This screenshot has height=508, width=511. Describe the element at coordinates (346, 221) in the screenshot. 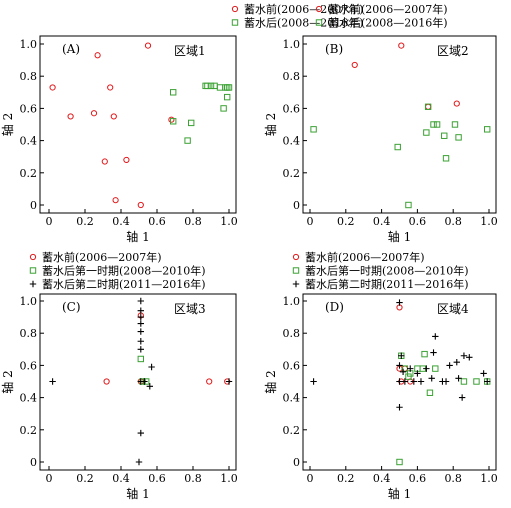

I see `x-tick-label: 0.2` at that location.